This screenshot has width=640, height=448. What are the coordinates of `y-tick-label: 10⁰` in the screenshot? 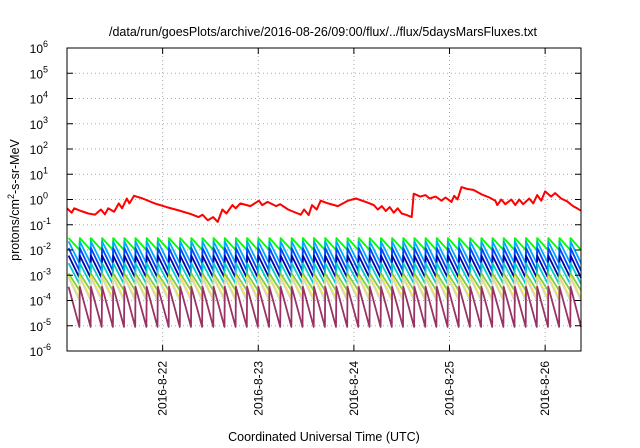 It's located at (39, 199).